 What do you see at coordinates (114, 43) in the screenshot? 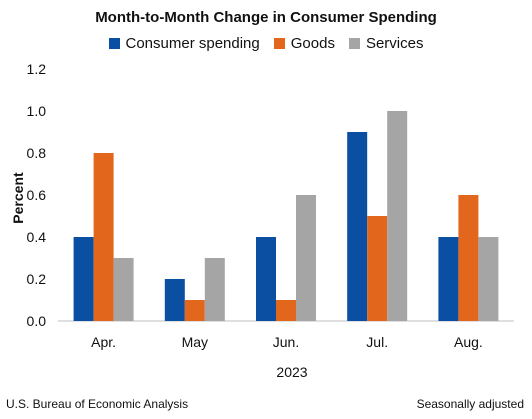
I see `legend-swatch-consumer-spending` at bounding box center [114, 43].